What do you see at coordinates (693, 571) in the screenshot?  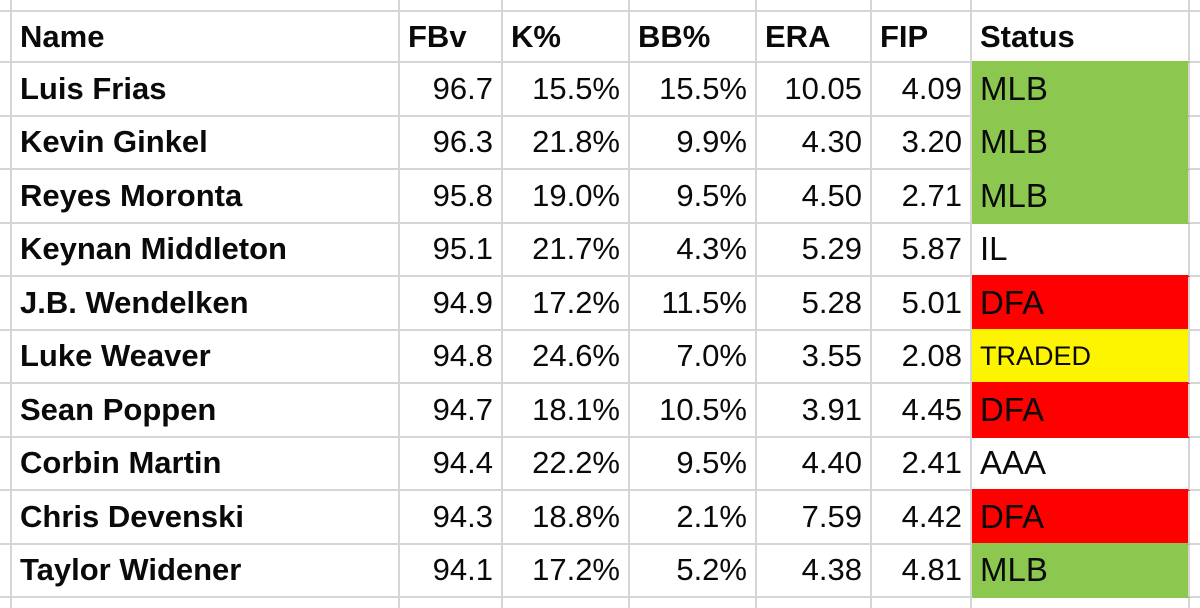 I see `cell-bb_pct: 5.2%` at bounding box center [693, 571].